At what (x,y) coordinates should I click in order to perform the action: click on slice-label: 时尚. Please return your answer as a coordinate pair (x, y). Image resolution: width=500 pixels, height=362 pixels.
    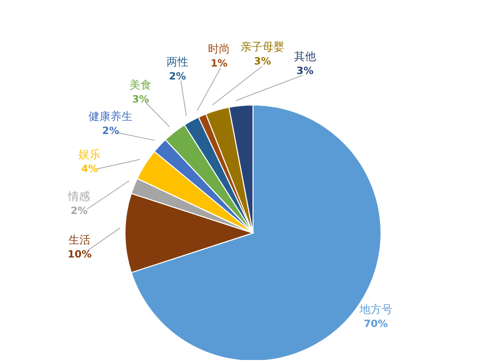
    Looking at the image, I should click on (219, 49).